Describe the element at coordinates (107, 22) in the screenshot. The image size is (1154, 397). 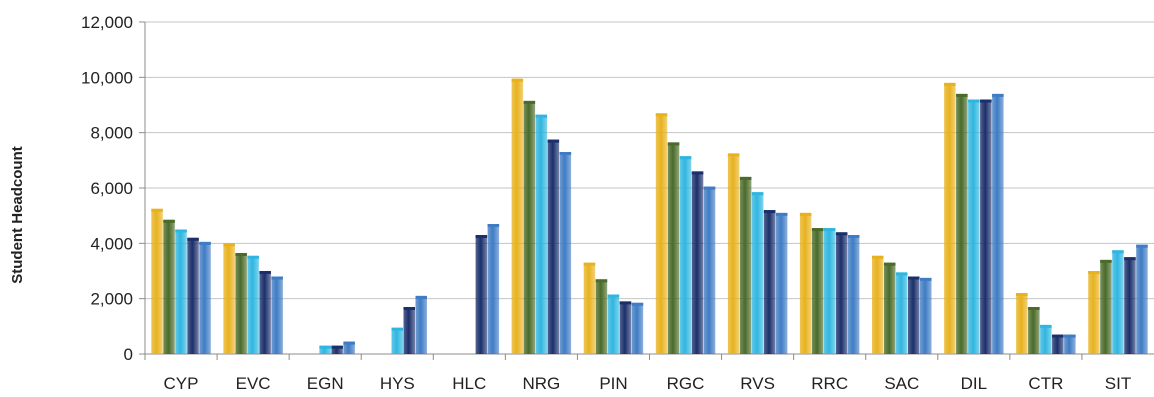
I see `y-tick-label: 12,000` at that location.